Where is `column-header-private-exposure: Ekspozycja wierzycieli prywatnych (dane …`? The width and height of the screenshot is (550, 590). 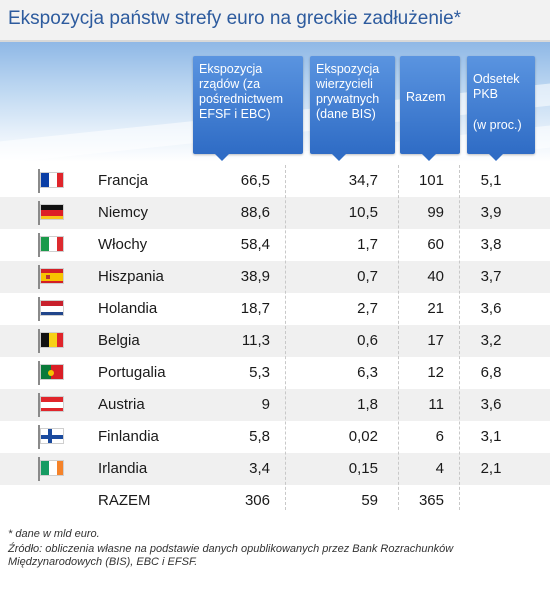
column-header-private-exposure: Ekspozycja wierzycieli prywatnych (dane … is located at coordinates (352, 108).